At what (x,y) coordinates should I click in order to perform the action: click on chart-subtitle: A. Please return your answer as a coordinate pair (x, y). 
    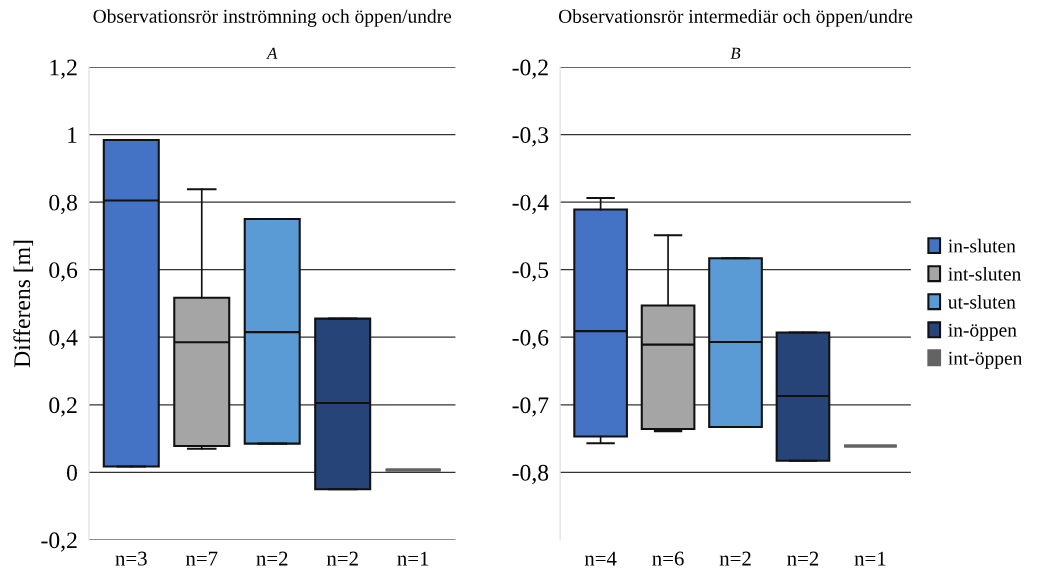
    Looking at the image, I should click on (272, 53).